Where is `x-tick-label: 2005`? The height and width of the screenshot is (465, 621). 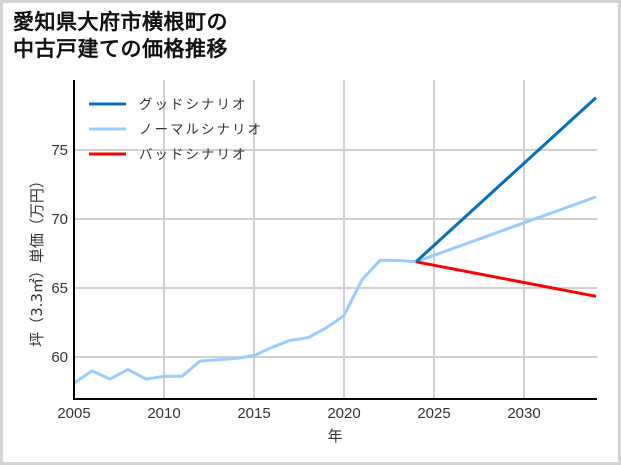 x-tick-label: 2005 is located at coordinates (73, 413).